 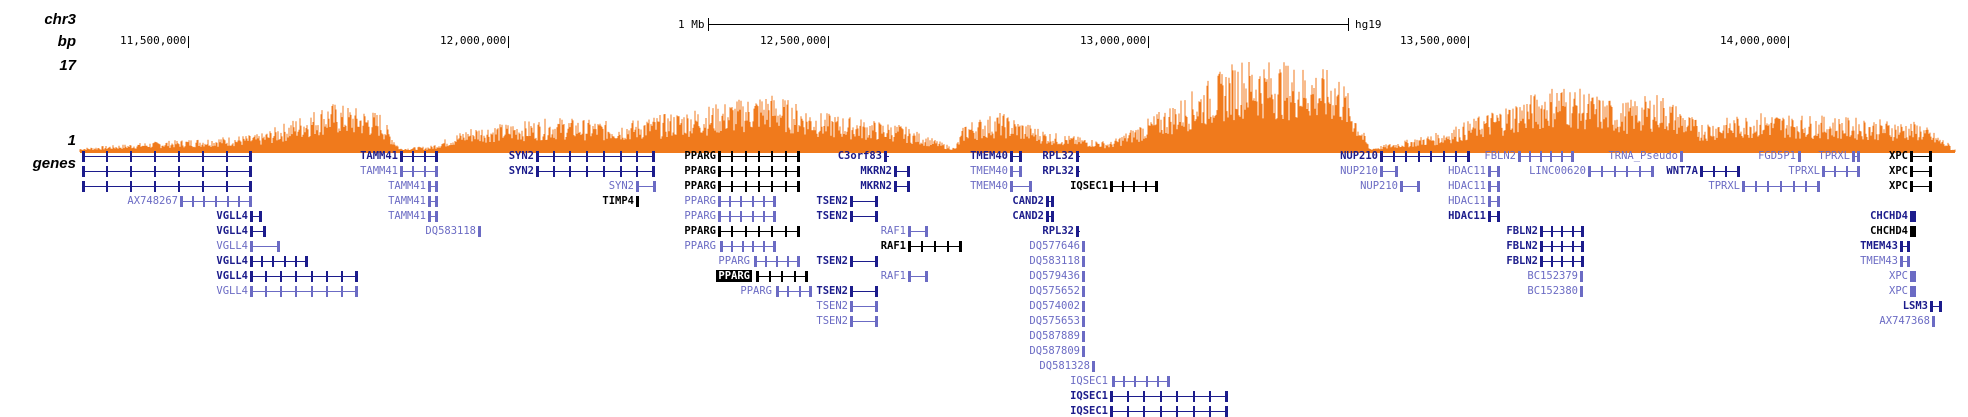 What do you see at coordinates (618, 201) in the screenshot?
I see `gene-label: TIMP4` at bounding box center [618, 201].